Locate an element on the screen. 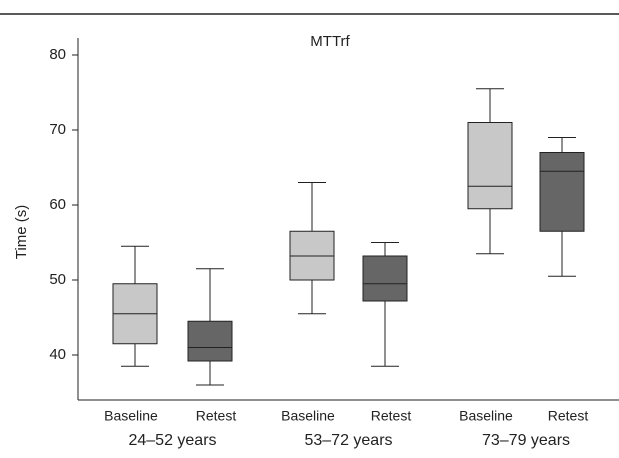 The height and width of the screenshot is (458, 619). y-axis-label: Time (s) is located at coordinates (21, 232).